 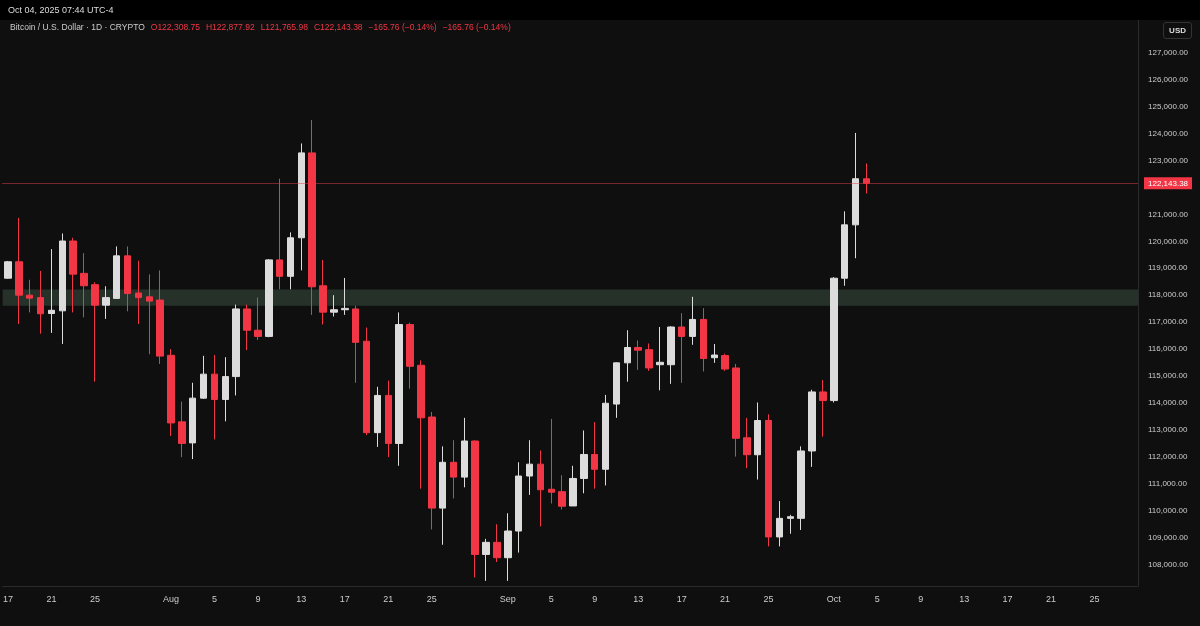 I want to click on y-tick-label: 125,000.00, so click(x=1168, y=106).